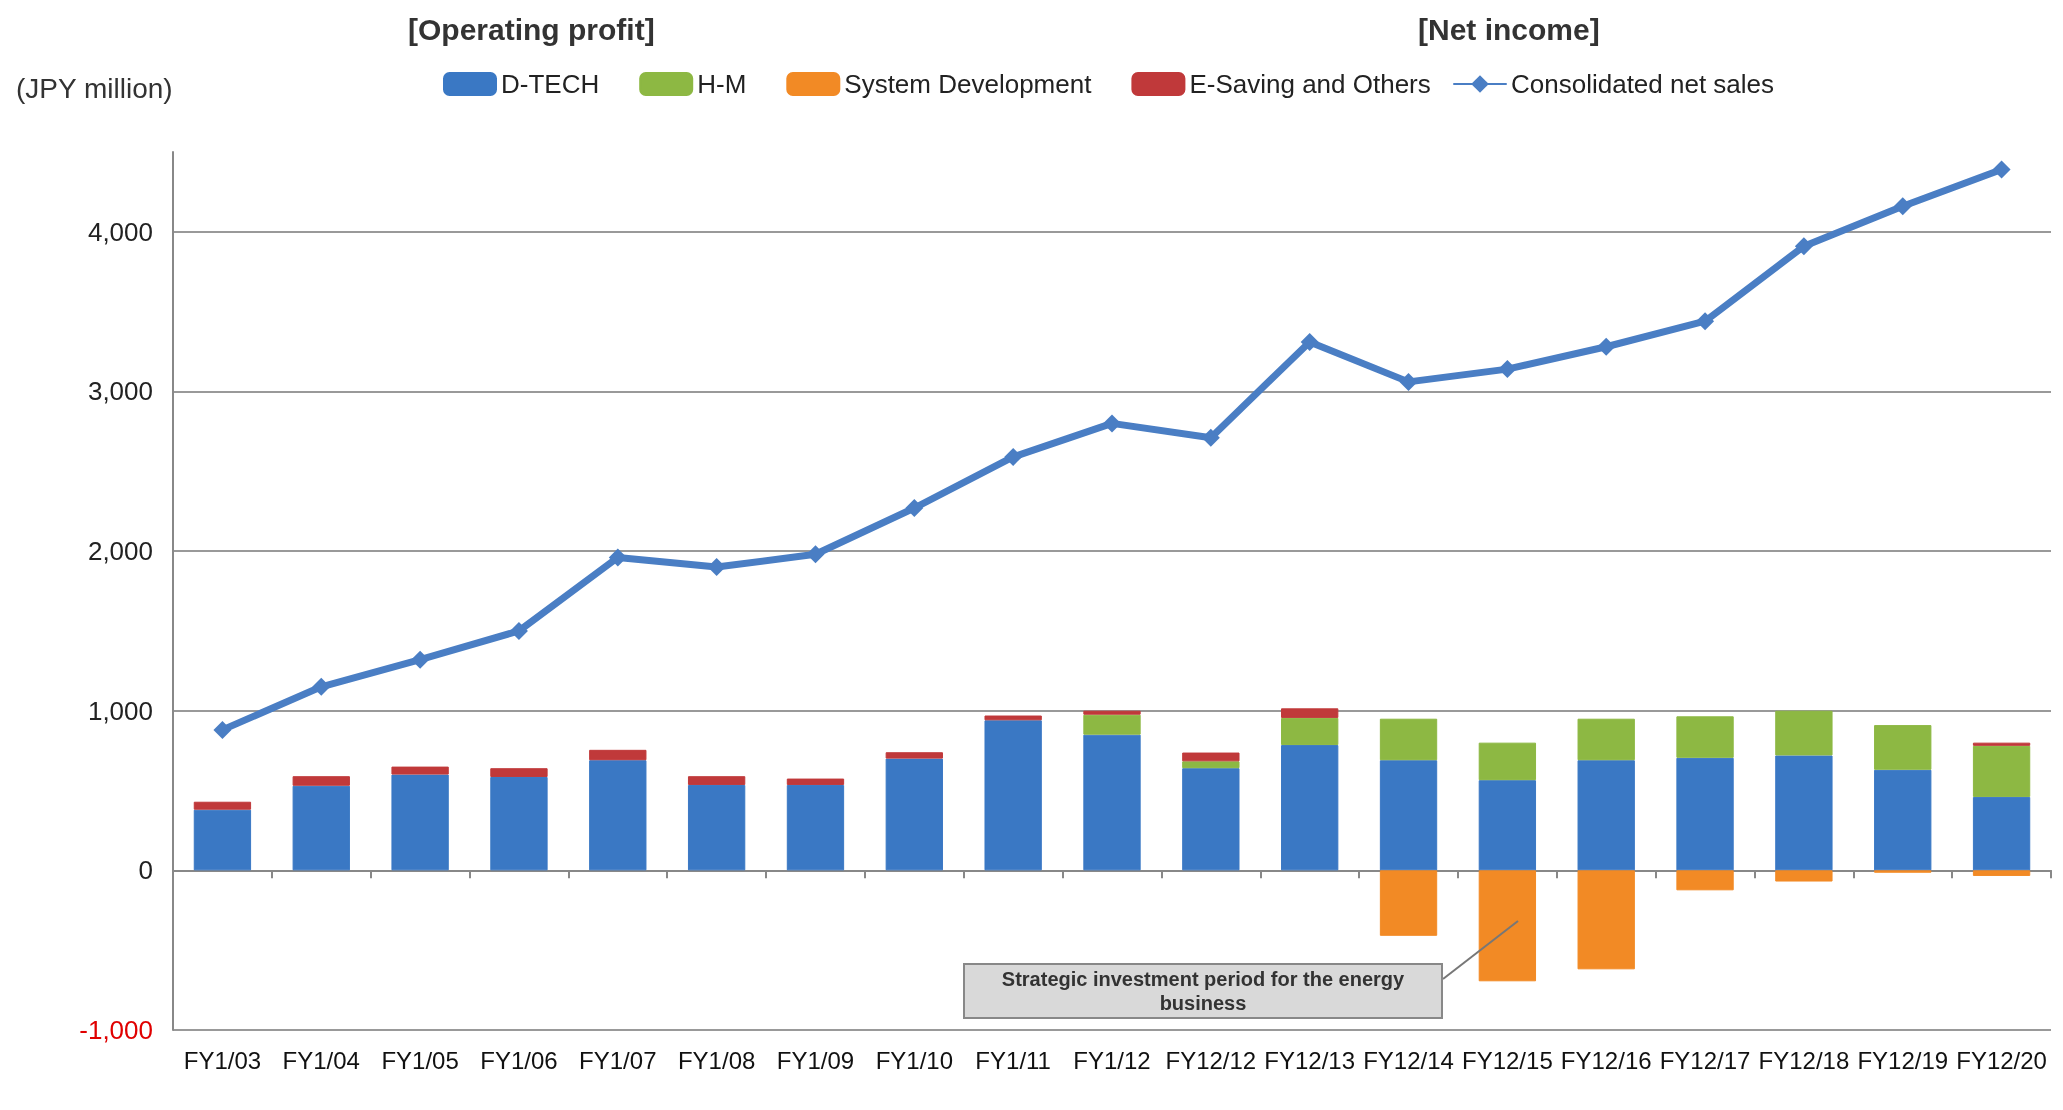 Image resolution: width=2063 pixels, height=1110 pixels. I want to click on x-tick-label: FY12/18, so click(1804, 1060).